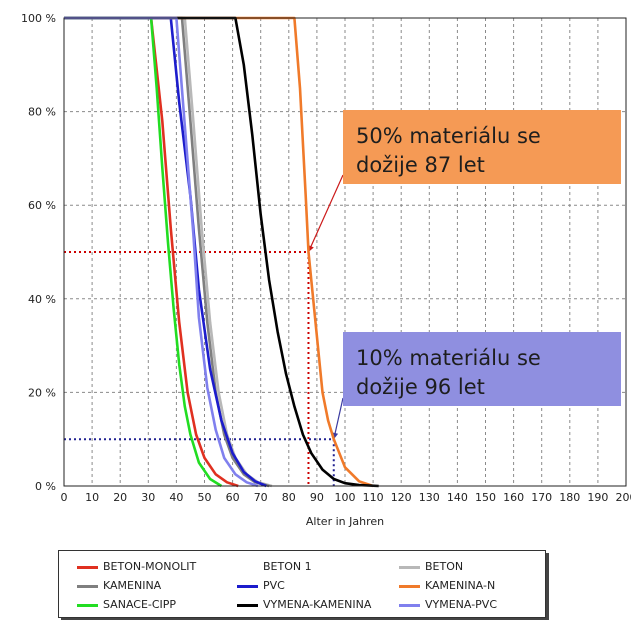  What do you see at coordinates (38, 18) in the screenshot?
I see `y-tick-label: 100 %` at bounding box center [38, 18].